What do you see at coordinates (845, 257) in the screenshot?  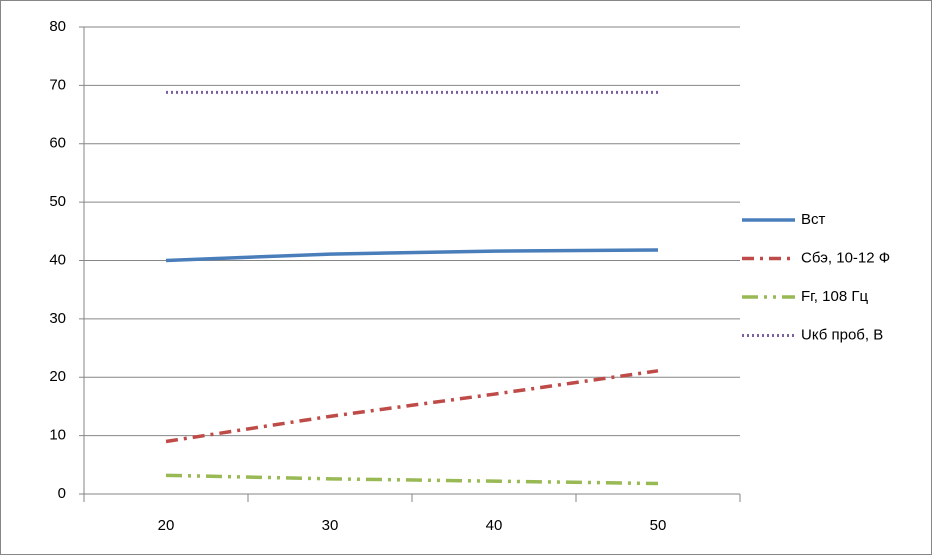 I see `legend-label: Сбэ, 10-12 Ф` at bounding box center [845, 257].